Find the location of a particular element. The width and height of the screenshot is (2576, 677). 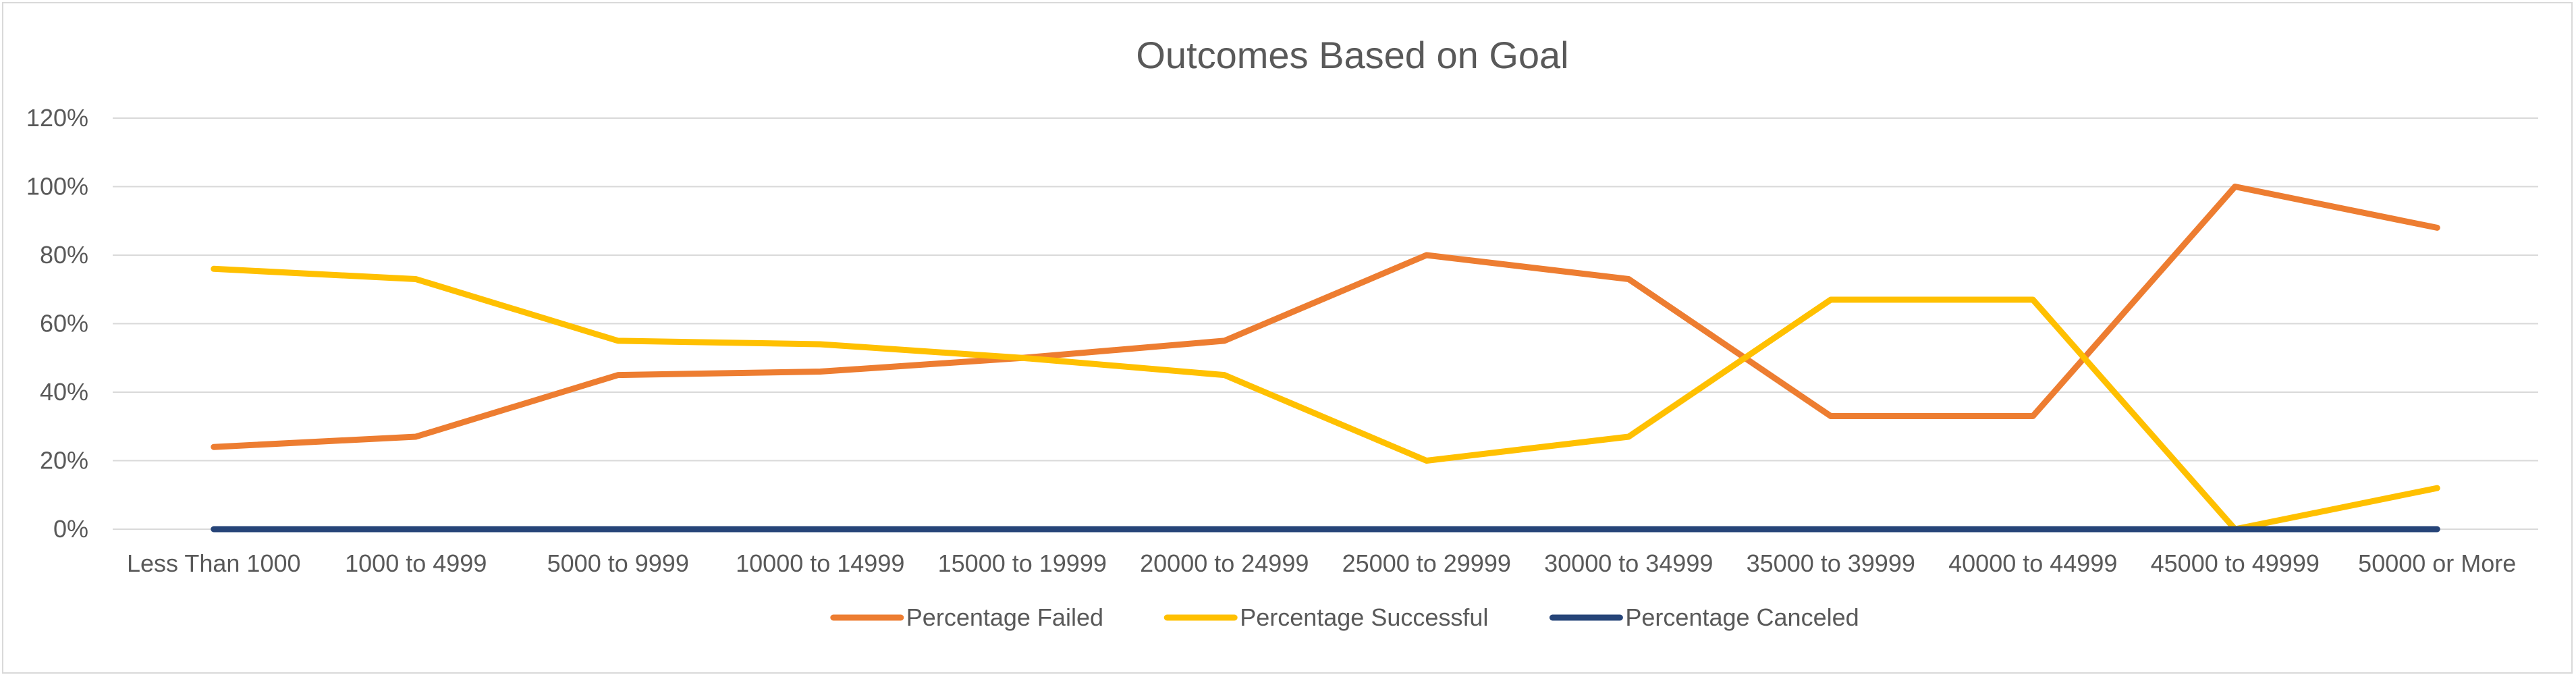

legend-item: Percentage Successful is located at coordinates (1325, 617).